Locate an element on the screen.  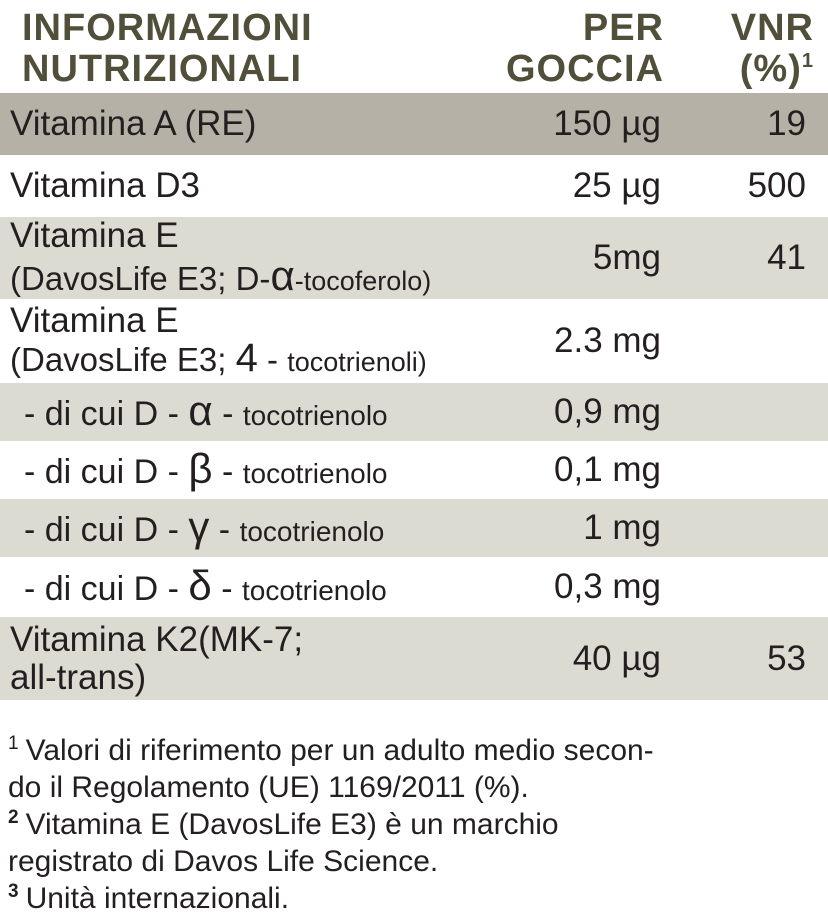
amount-per-drop: 25 µg is located at coordinates (616, 185).